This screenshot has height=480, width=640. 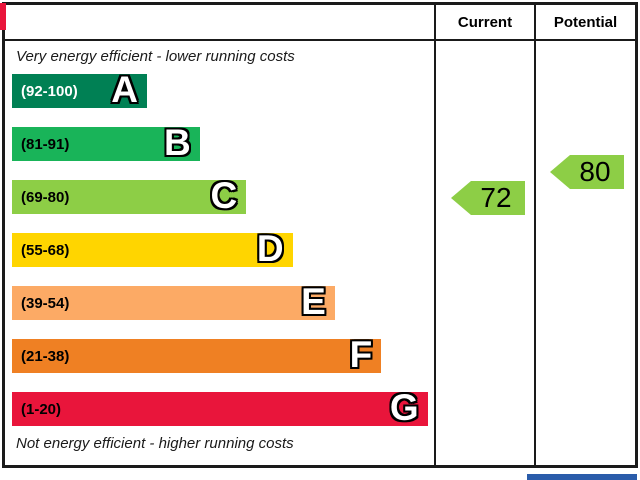 What do you see at coordinates (129, 196) in the screenshot?
I see `band-c: (69-80) C` at bounding box center [129, 196].